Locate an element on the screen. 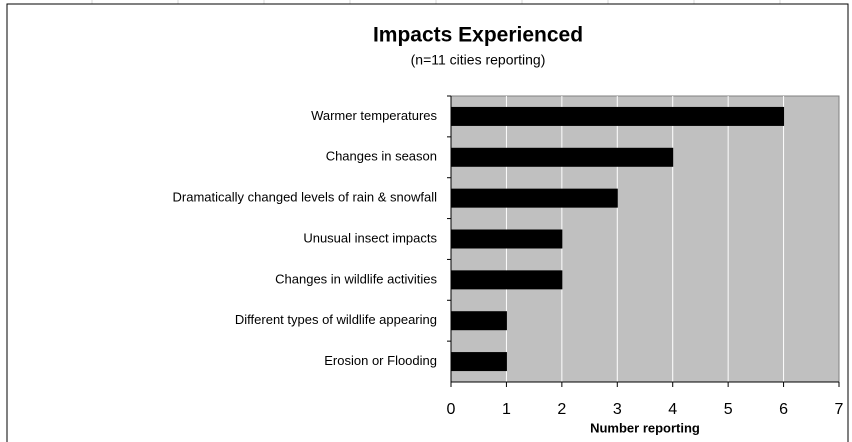 The width and height of the screenshot is (852, 442). y-tick-label: Erosion or Flooding is located at coordinates (380, 360).